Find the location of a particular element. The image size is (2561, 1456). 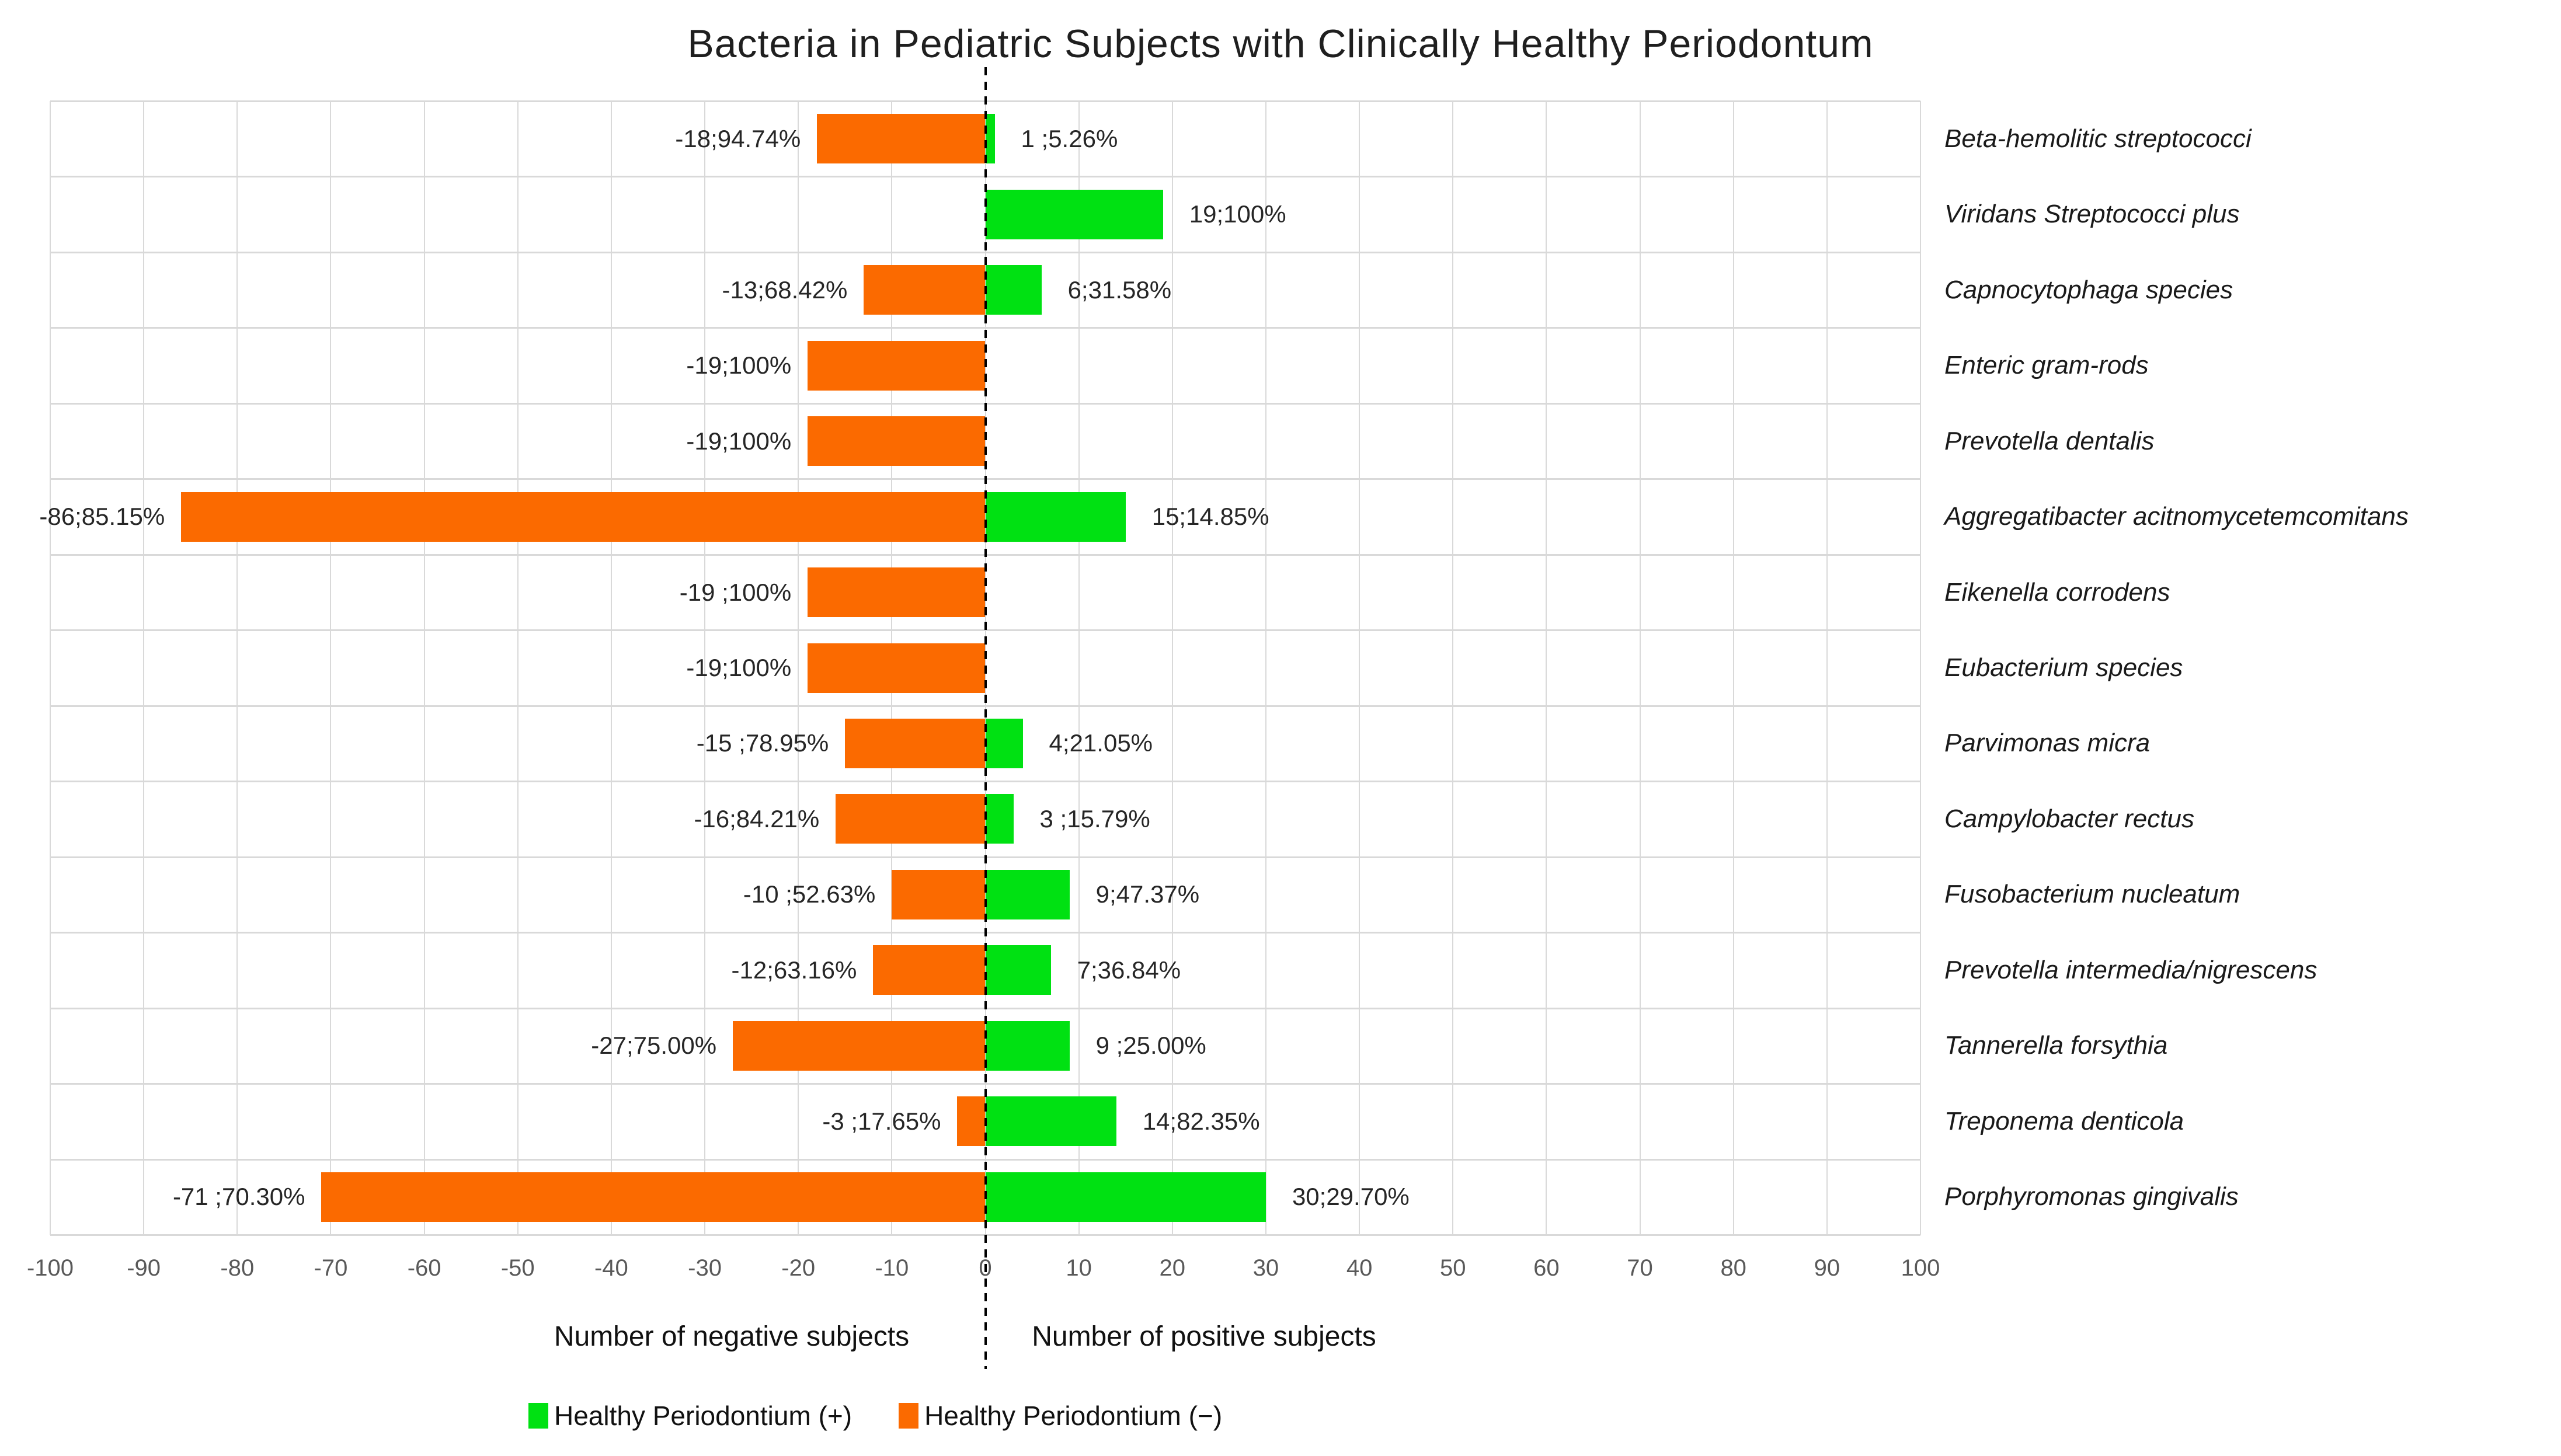

bar-label-negative: -18;94.74% is located at coordinates (738, 138).